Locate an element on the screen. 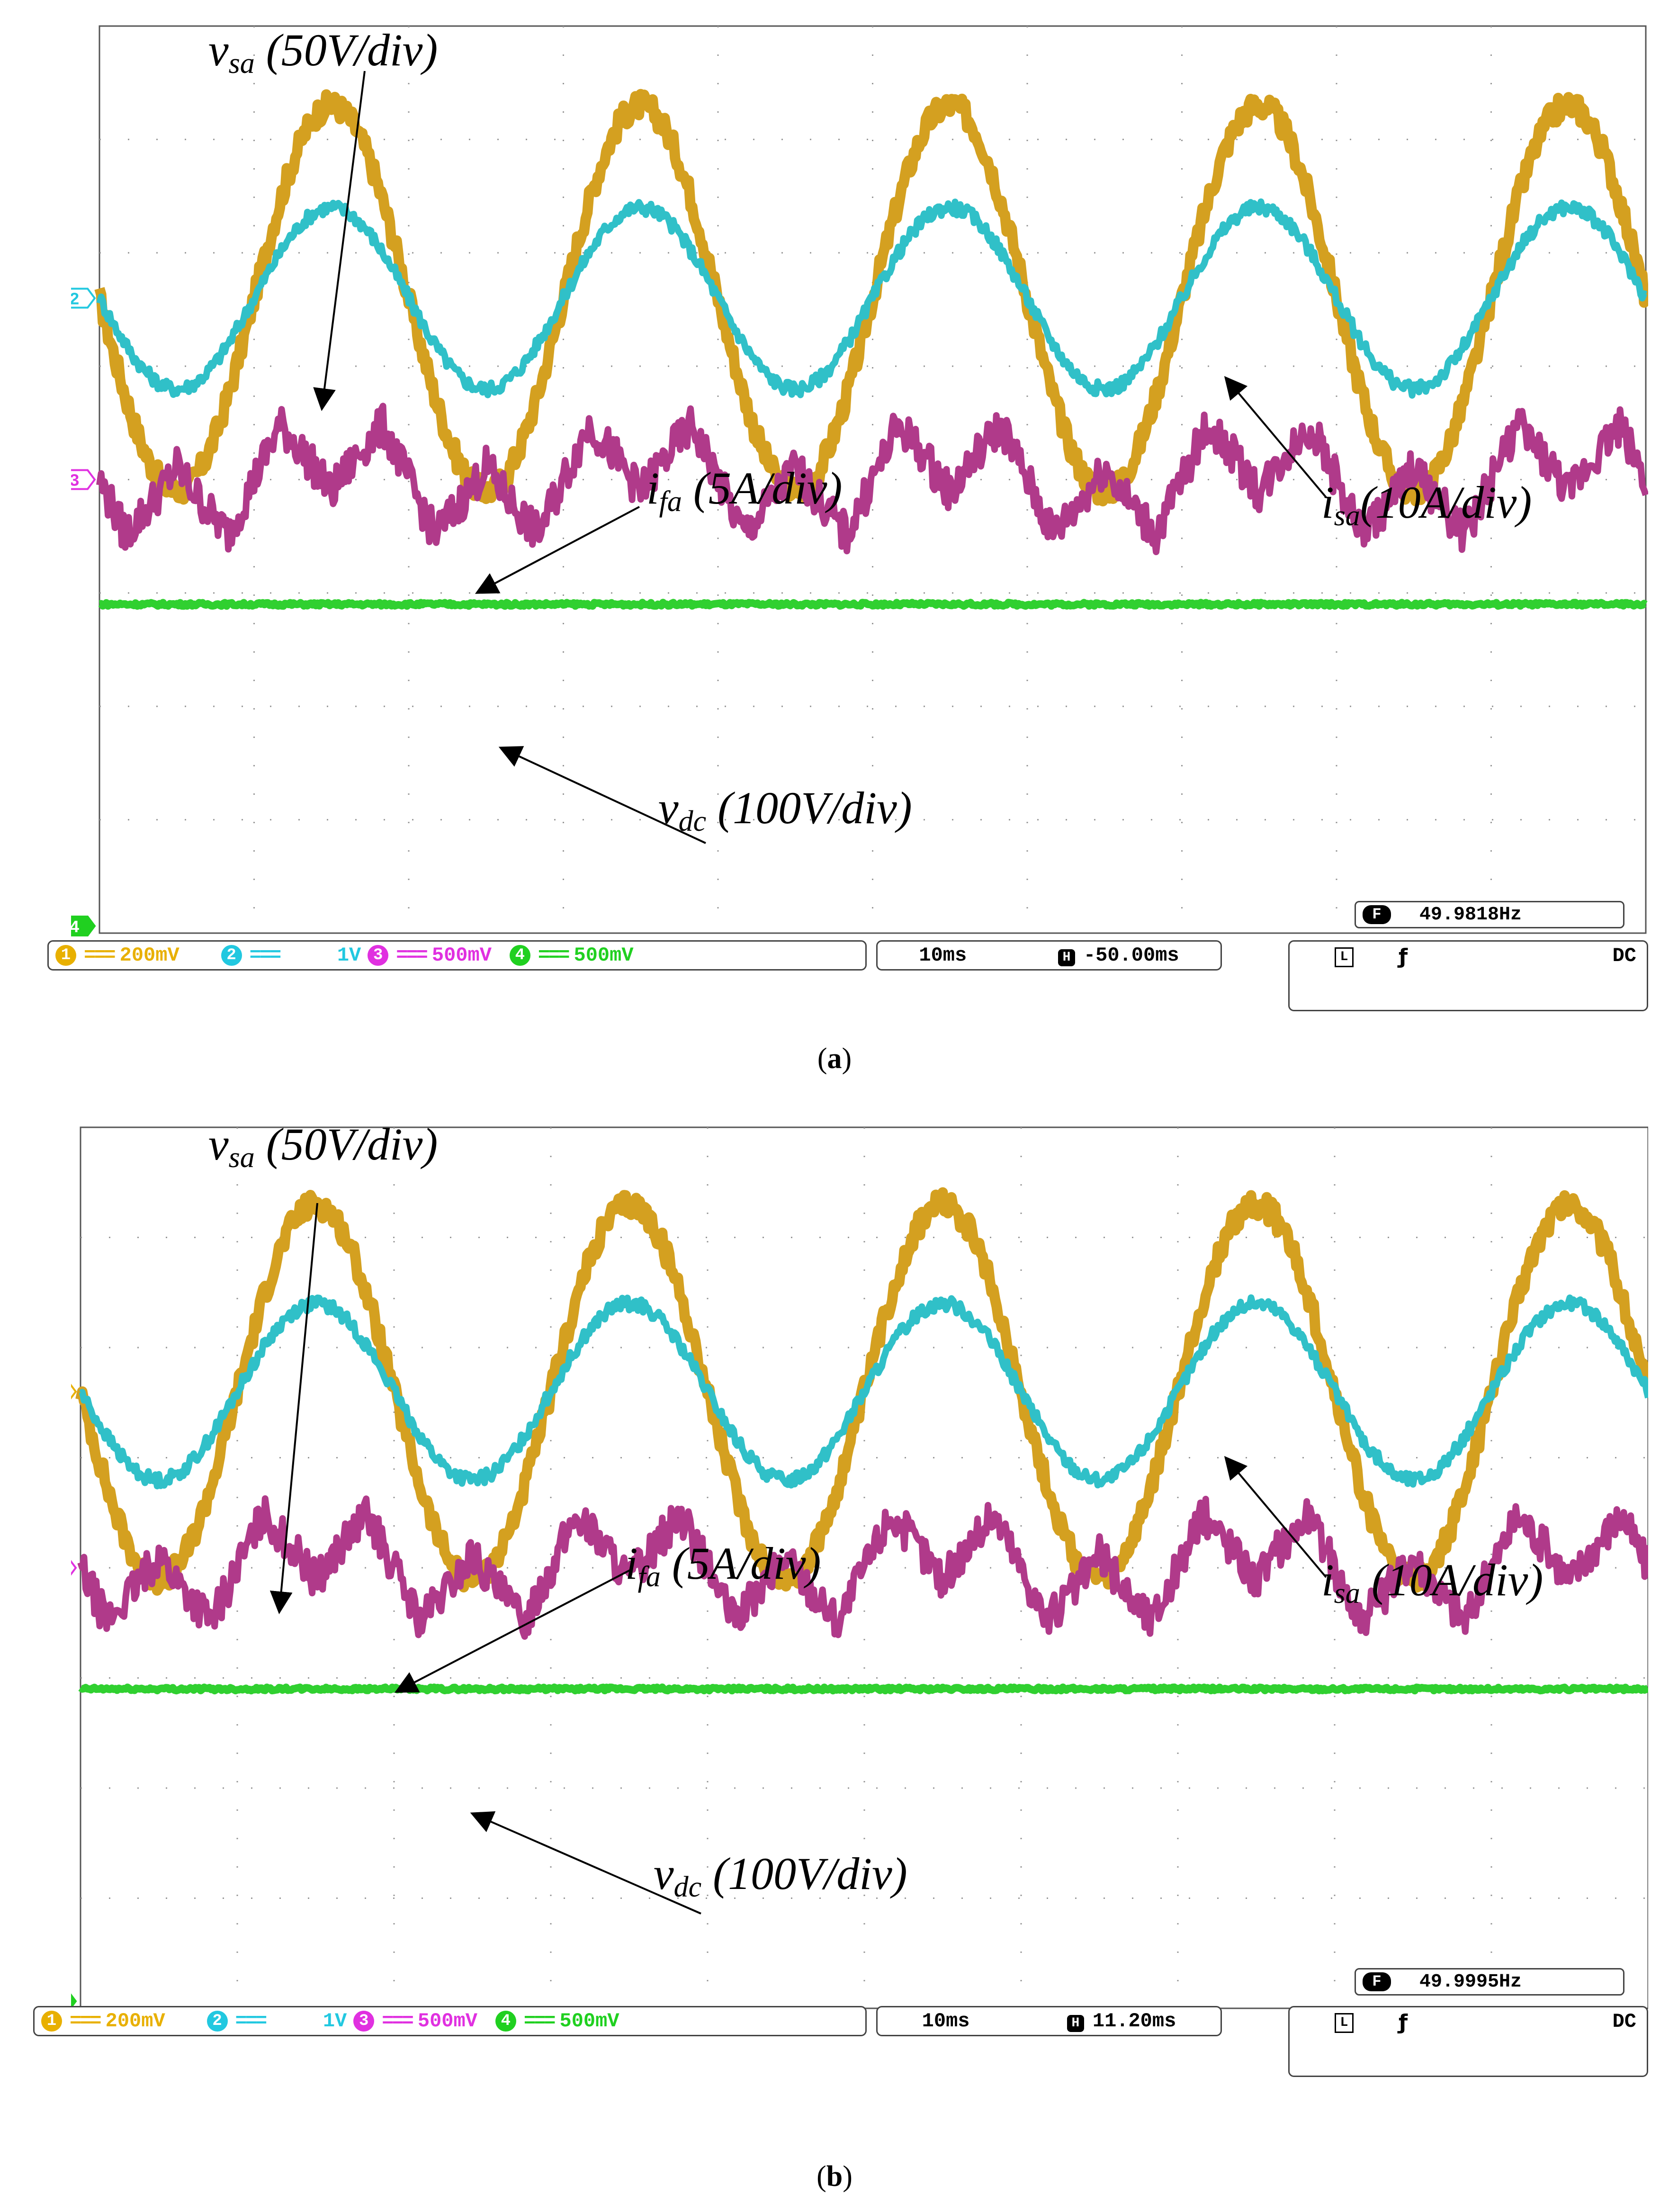 The height and width of the screenshot is (2212, 1669). svg-text: 2 is located at coordinates (75, 300).